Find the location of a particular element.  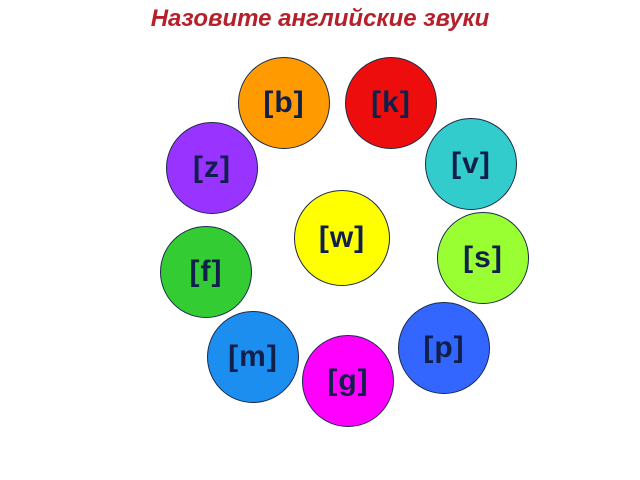

sound-label-v: [v] is located at coordinates (471, 163).